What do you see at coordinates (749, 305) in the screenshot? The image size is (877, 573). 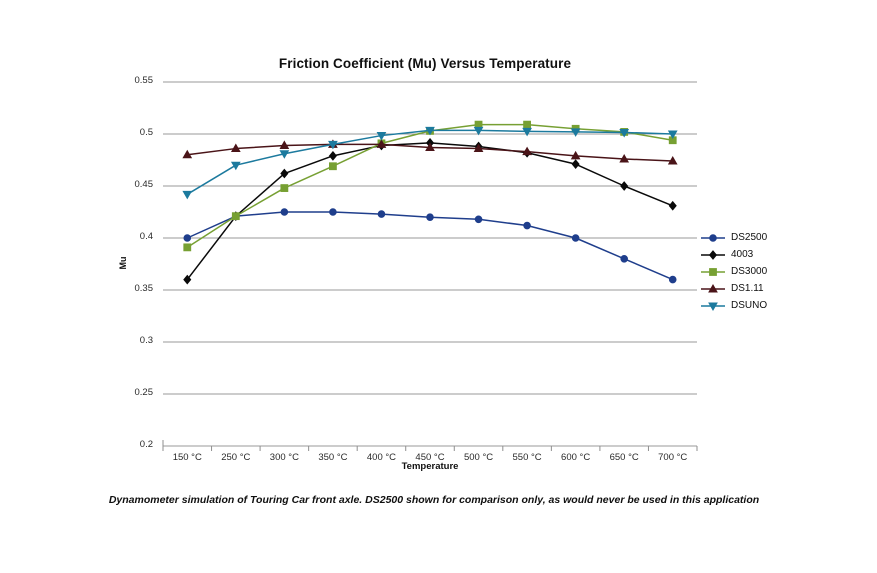 I see `legend-label: DSUNO` at bounding box center [749, 305].